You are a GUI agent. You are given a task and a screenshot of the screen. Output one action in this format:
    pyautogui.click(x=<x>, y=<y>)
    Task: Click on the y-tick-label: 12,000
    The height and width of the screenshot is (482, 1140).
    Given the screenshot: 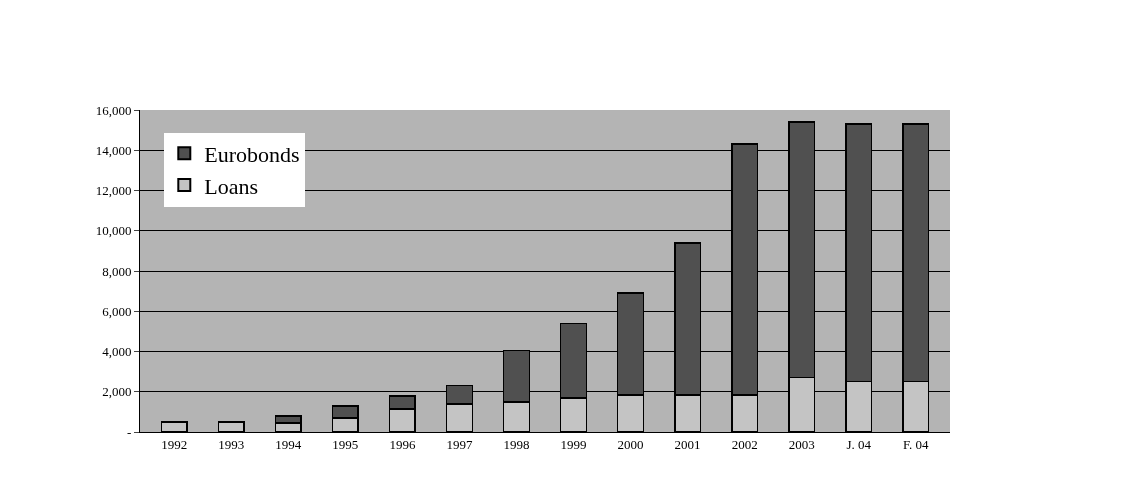 What is the action you would take?
    pyautogui.click(x=113, y=191)
    